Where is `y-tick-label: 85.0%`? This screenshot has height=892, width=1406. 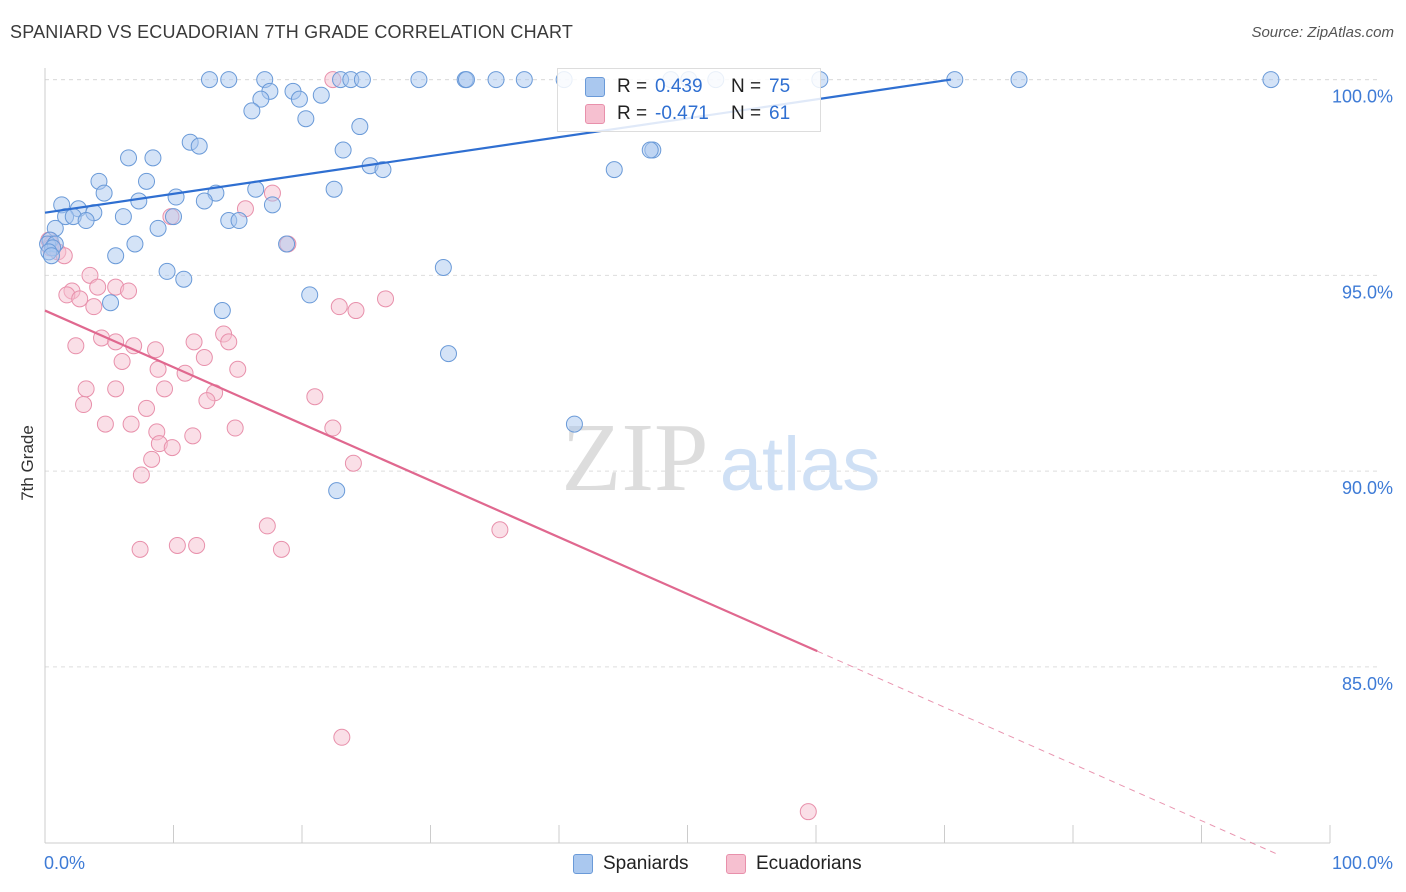 y-tick-label: 85.0% is located at coordinates (1367, 684).